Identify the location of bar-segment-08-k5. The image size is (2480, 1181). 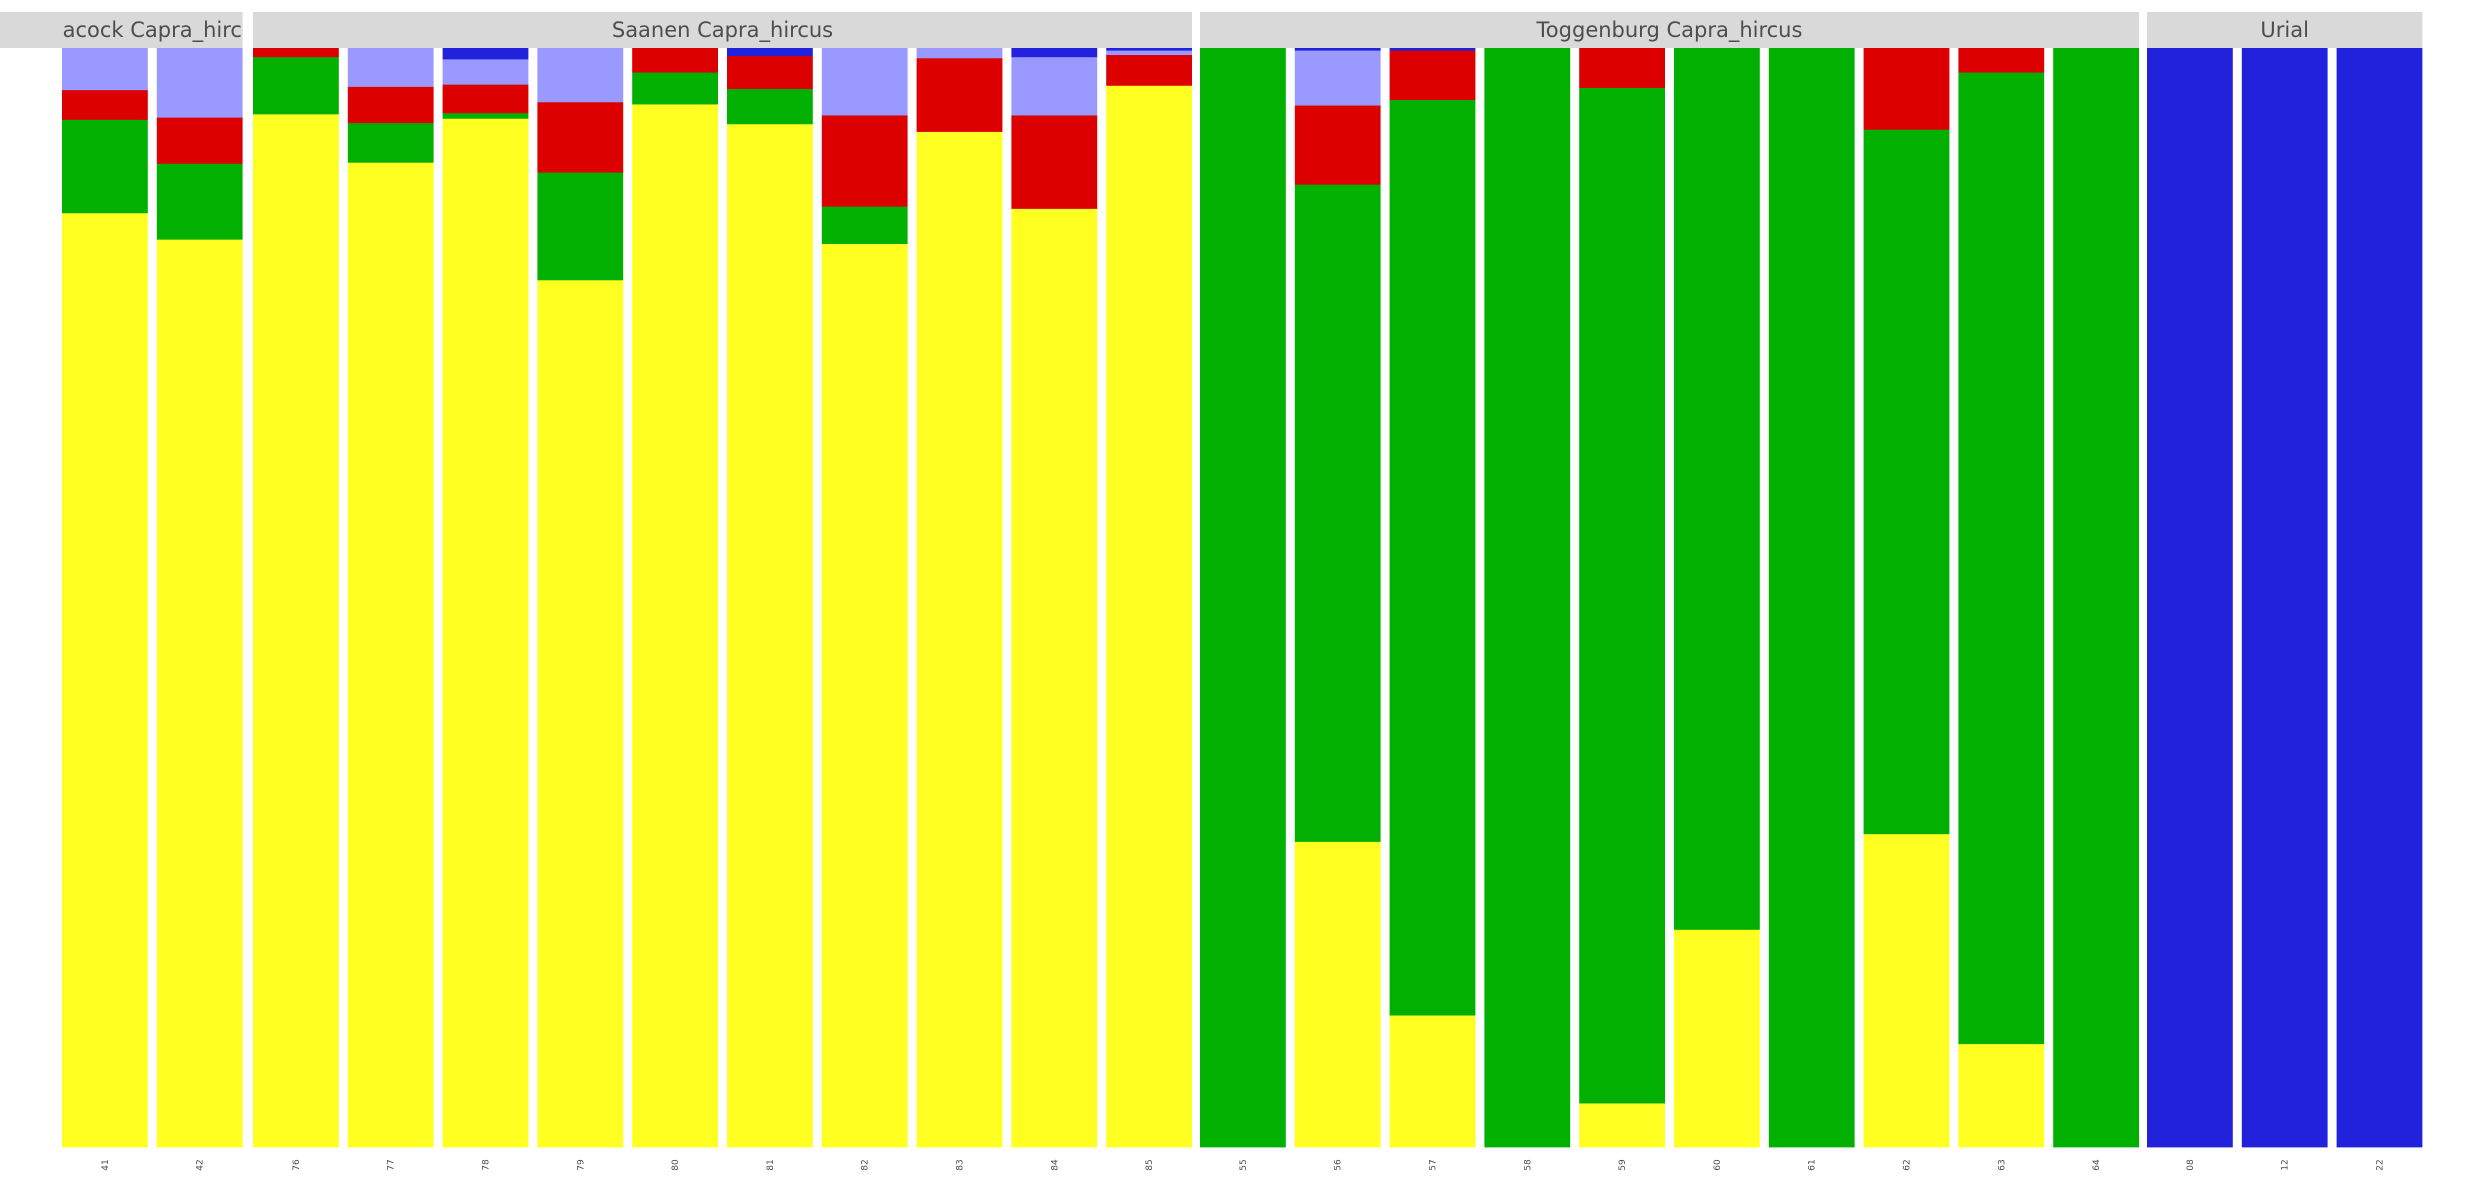
(2190, 598).